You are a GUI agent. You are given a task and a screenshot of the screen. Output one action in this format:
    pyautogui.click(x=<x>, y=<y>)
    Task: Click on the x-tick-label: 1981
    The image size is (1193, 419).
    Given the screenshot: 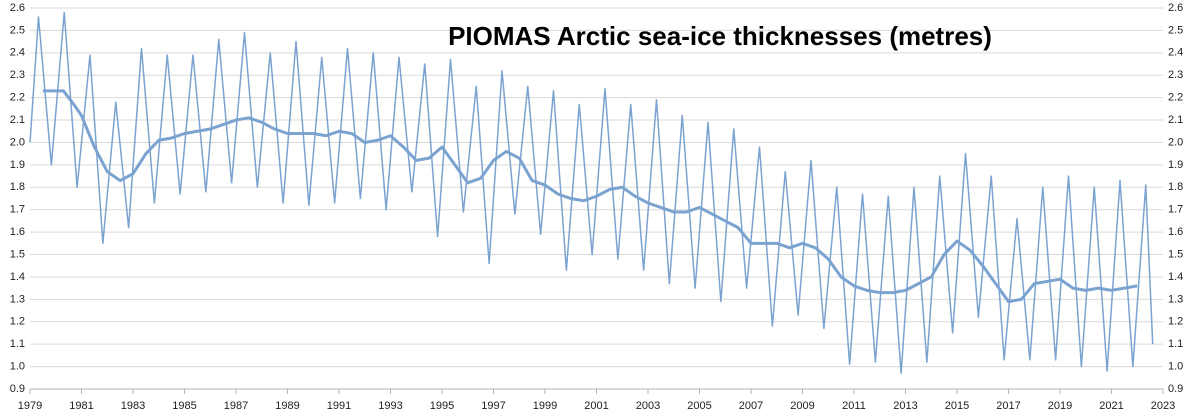 What is the action you would take?
    pyautogui.click(x=81, y=406)
    